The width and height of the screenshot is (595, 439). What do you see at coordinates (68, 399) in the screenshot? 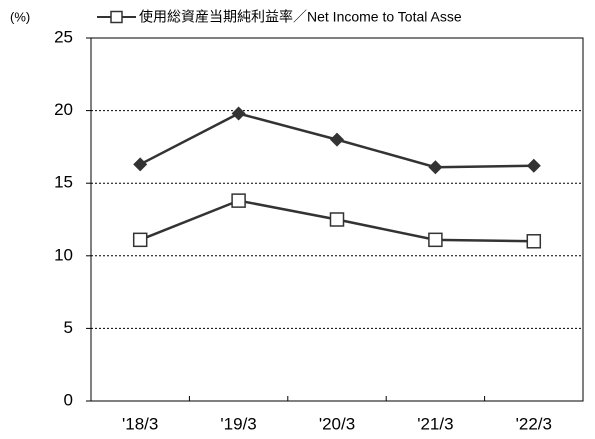
I see `y-tick-label: 0` at bounding box center [68, 399].